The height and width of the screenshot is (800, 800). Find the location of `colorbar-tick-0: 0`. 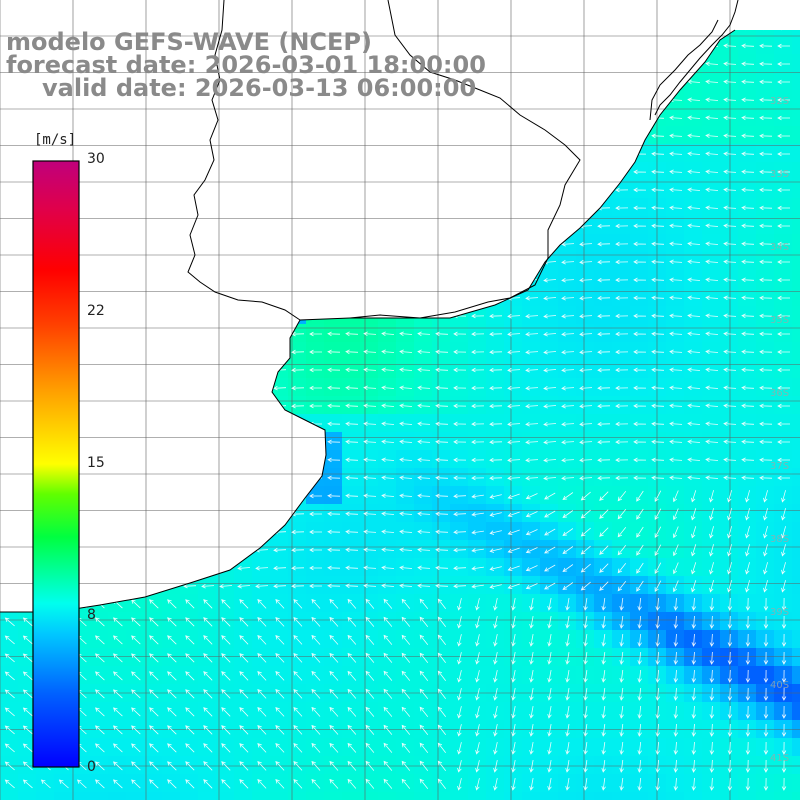

colorbar-tick-0: 0 is located at coordinates (91, 767).